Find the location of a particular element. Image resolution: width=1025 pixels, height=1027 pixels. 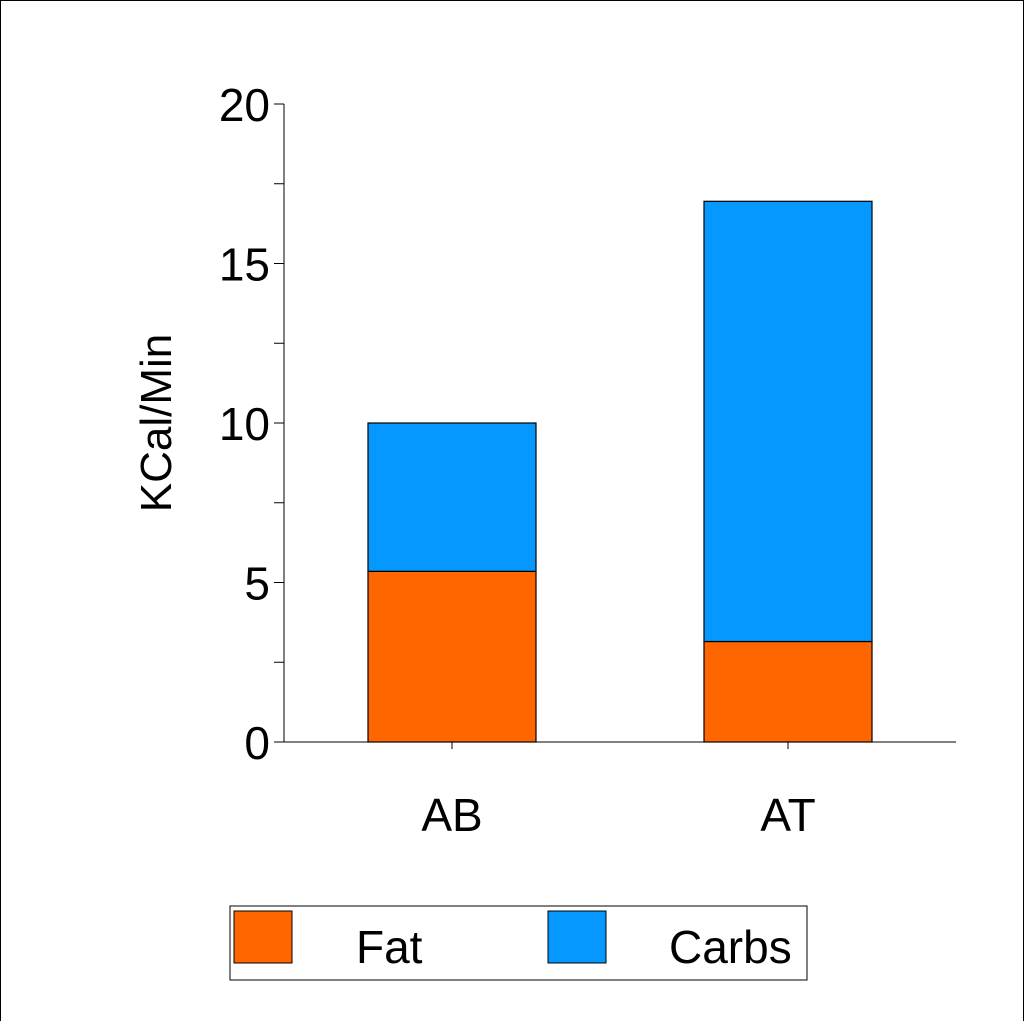

y-tick-label: 0 is located at coordinates (257, 743).